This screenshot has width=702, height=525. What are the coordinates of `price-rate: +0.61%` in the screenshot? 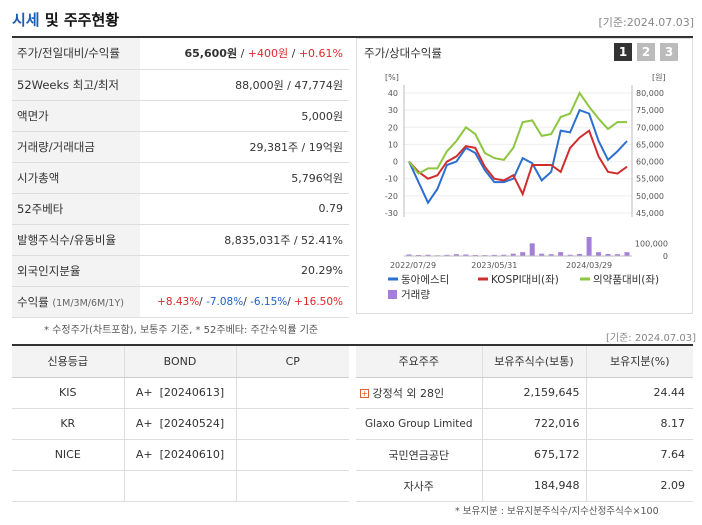 It's located at (320, 54).